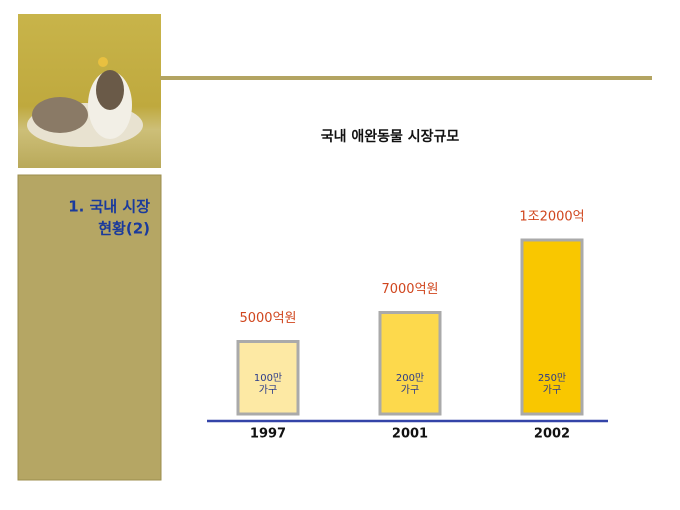 This screenshot has width=680, height=510. Describe the element at coordinates (551, 217) in the screenshot. I see `value-label: 1조2000억` at that location.